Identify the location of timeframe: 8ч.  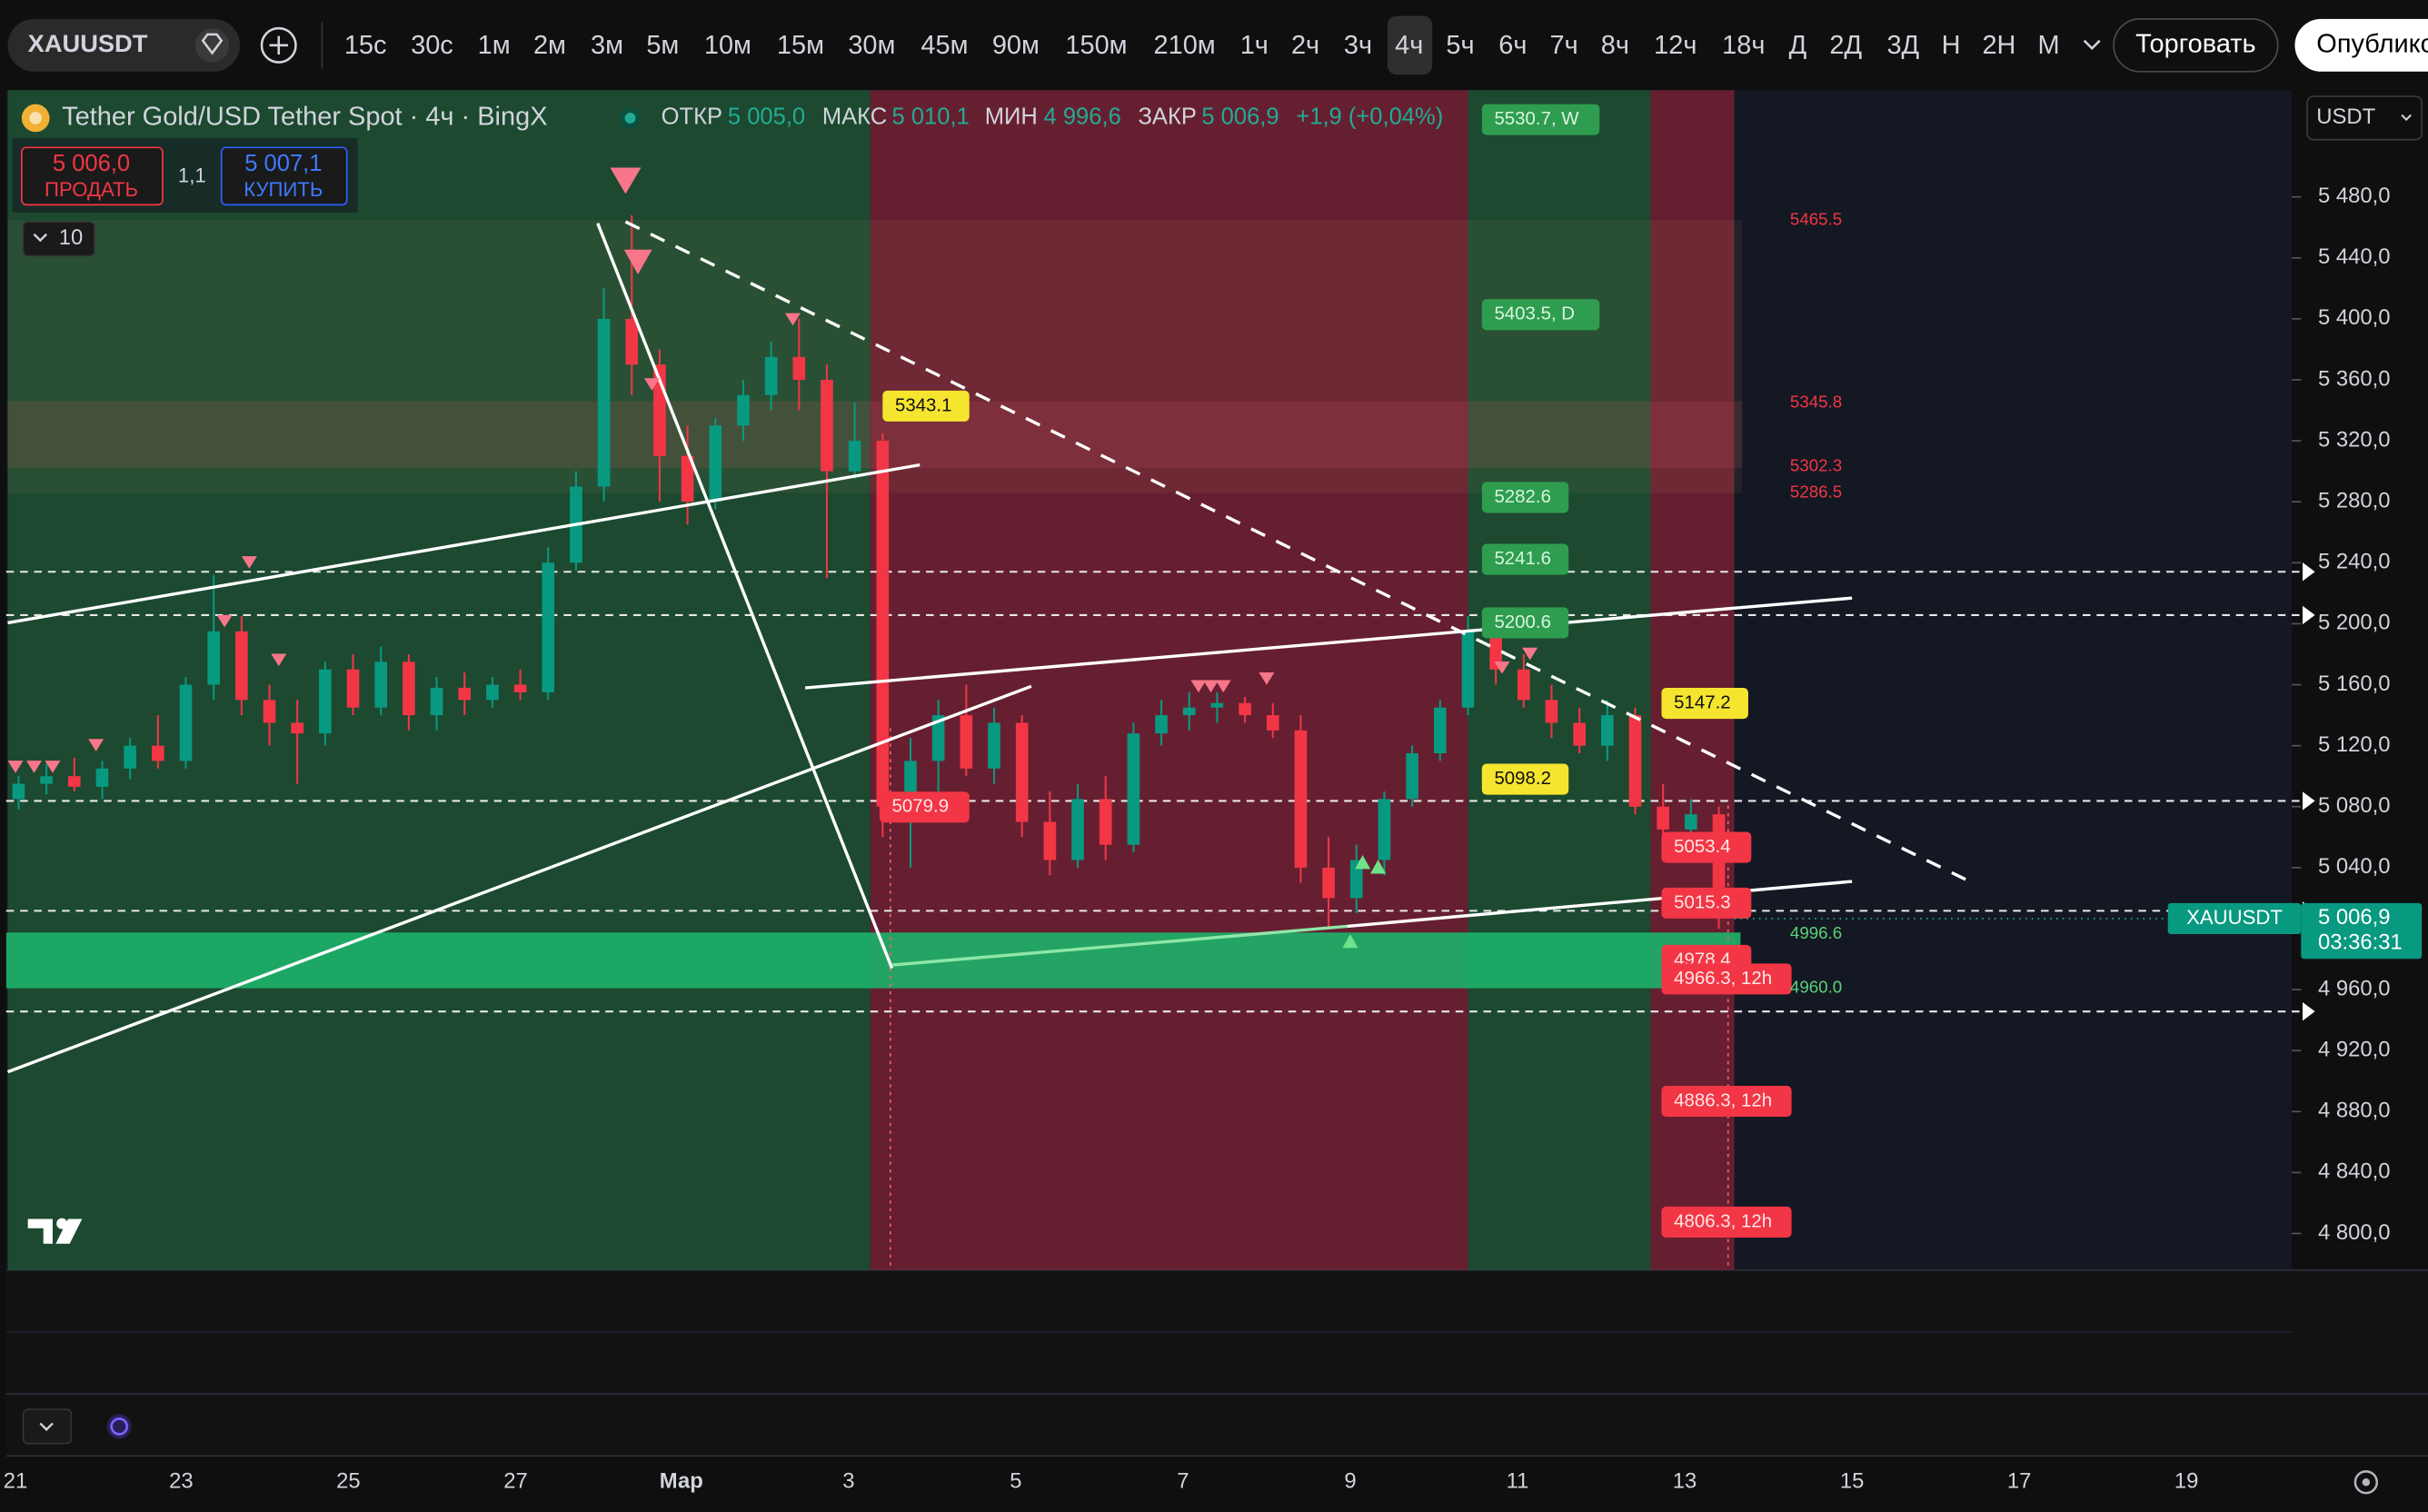
(1615, 45).